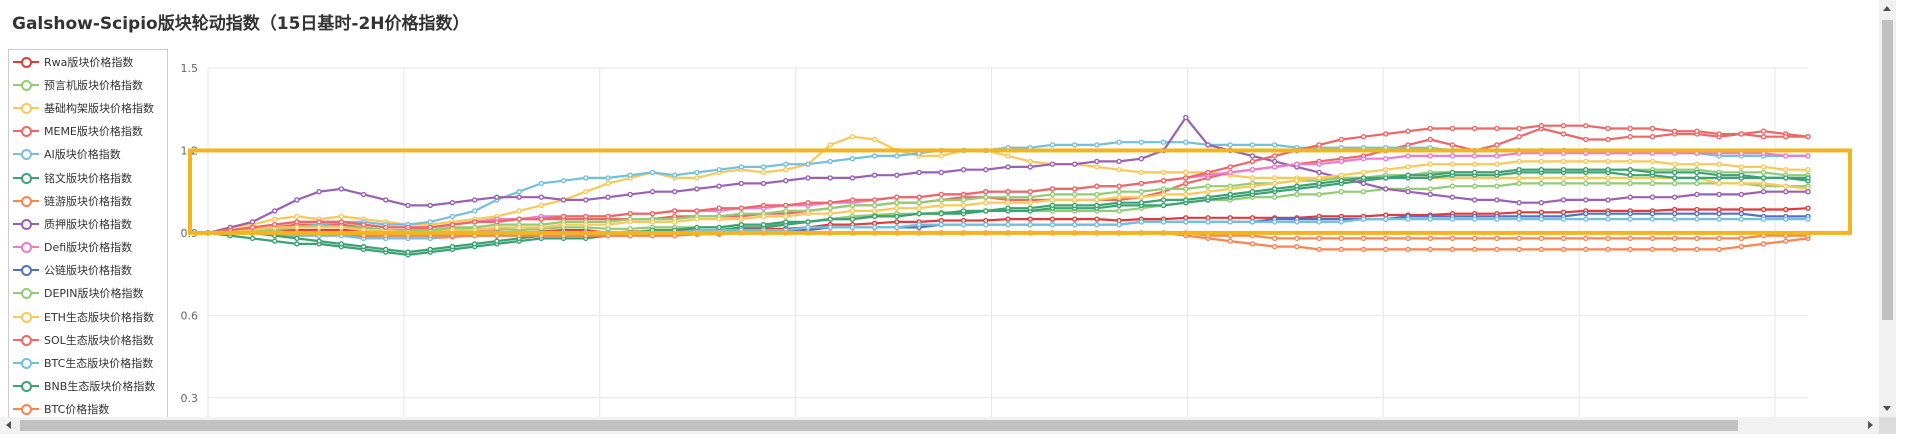 The width and height of the screenshot is (1920, 439). I want to click on legend-item: BTC生态版块价格指数, so click(88, 362).